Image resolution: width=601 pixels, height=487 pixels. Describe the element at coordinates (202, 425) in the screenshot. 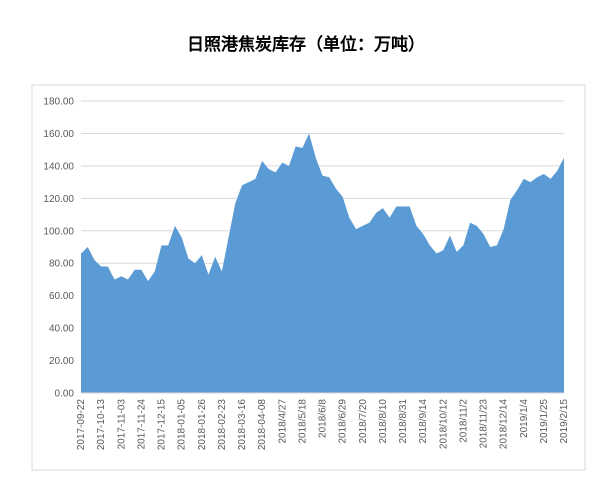

I see `x-tick-label: 2018-01-26` at that location.